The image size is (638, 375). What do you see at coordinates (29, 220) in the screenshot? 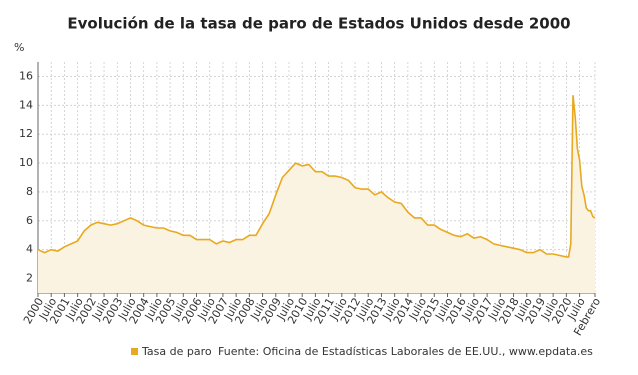
I see `y-tick-label: 6` at bounding box center [29, 220].